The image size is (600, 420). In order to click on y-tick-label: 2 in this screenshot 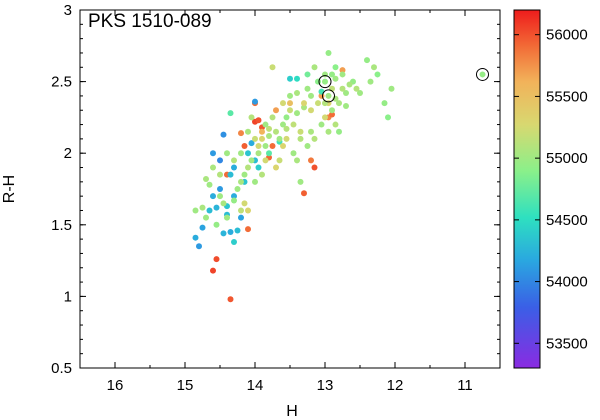, I will do `click(68, 153)`.